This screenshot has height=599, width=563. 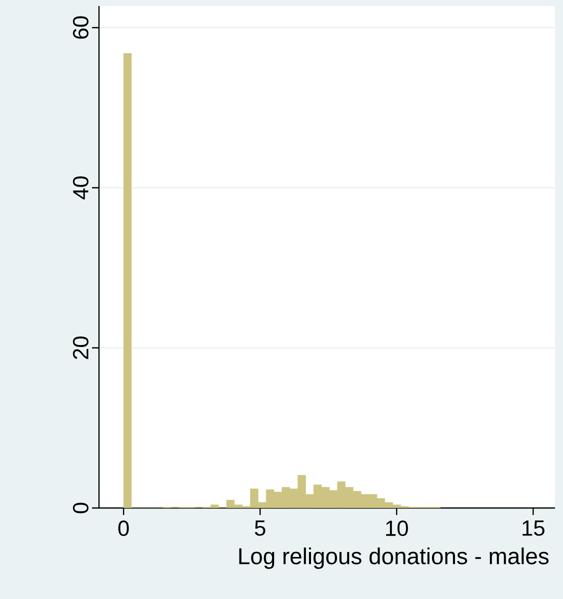 What do you see at coordinates (397, 528) in the screenshot?
I see `x-tick-label: 10` at bounding box center [397, 528].